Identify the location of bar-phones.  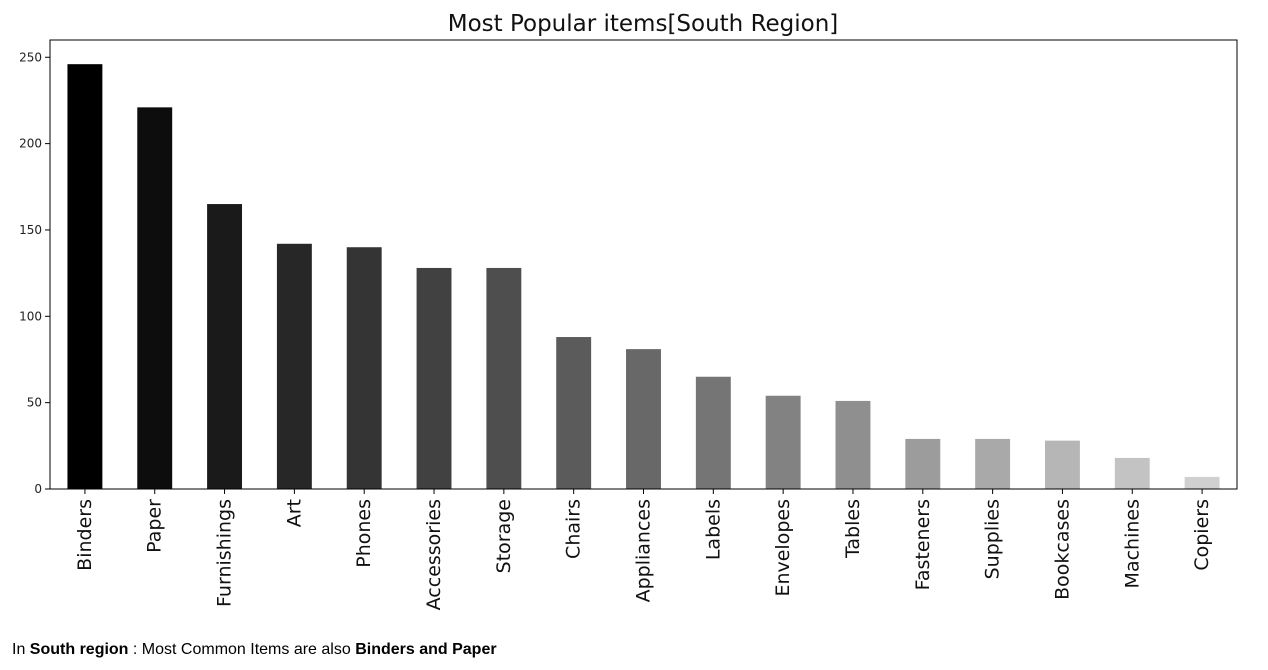
(364, 368).